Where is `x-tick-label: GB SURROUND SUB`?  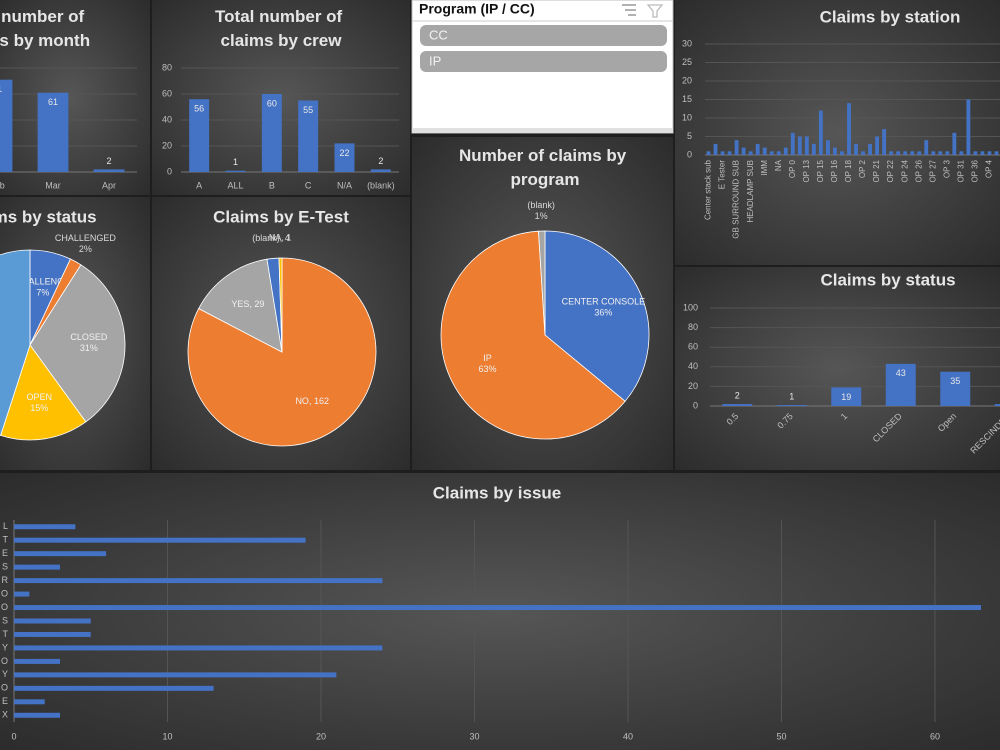
x-tick-label: GB SURROUND SUB is located at coordinates (736, 199).